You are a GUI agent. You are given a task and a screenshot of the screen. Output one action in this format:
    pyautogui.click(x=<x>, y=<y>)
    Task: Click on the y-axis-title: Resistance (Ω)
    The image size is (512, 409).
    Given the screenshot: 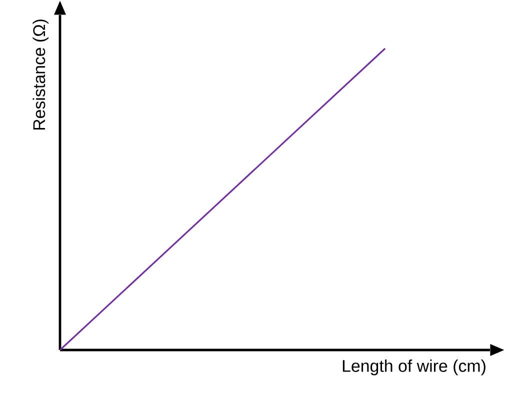 What is the action you would take?
    pyautogui.click(x=40, y=75)
    